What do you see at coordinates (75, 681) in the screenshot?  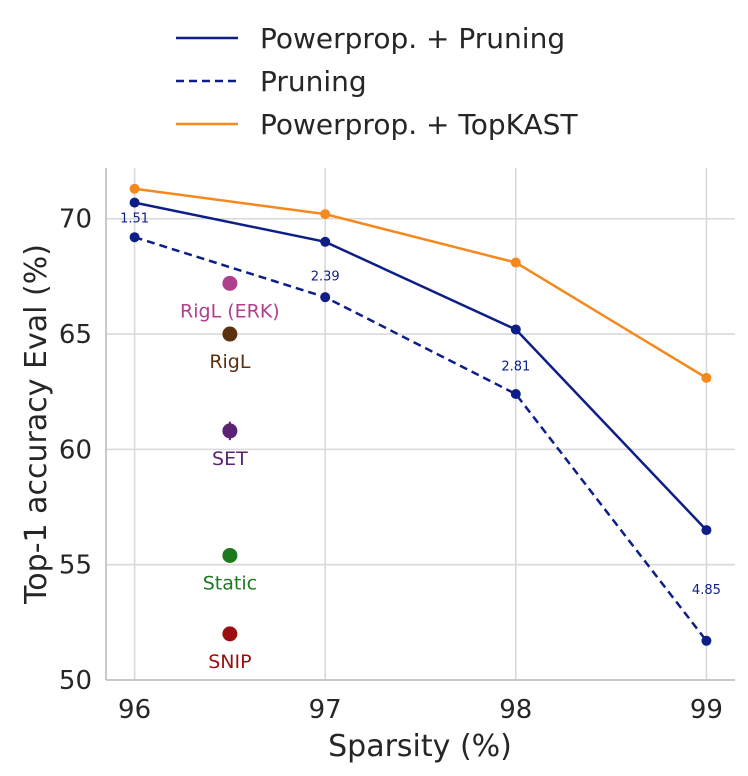 I see `y-tick-label-50: 50` at bounding box center [75, 681].